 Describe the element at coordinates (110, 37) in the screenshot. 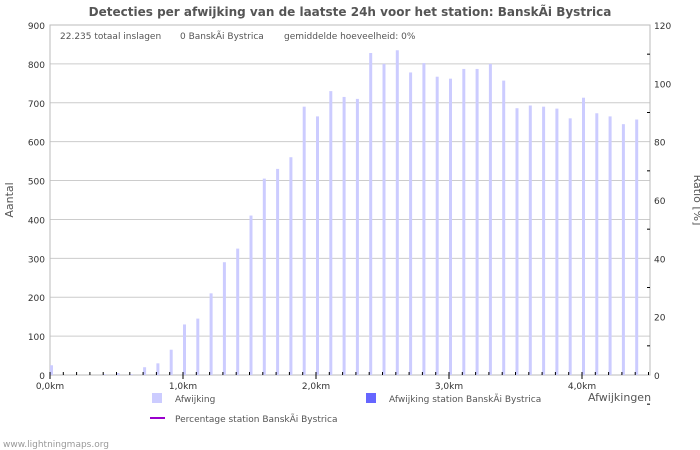

I see `info-total: 22.235 totaal inslagen` at that location.